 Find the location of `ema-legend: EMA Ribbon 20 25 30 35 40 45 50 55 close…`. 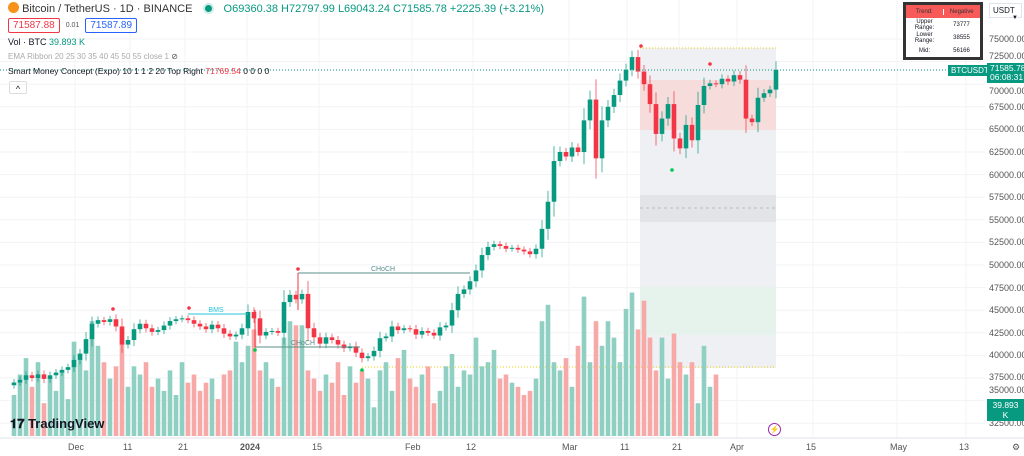

ema-legend: EMA Ribbon 20 25 30 35 40 45 50 55 close… is located at coordinates (93, 56).